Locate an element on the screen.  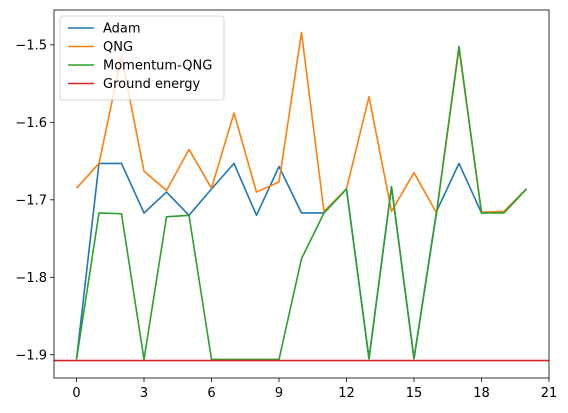
legend: Adam QNG Momentum-QNG Ground energy is located at coordinates (142, 58).